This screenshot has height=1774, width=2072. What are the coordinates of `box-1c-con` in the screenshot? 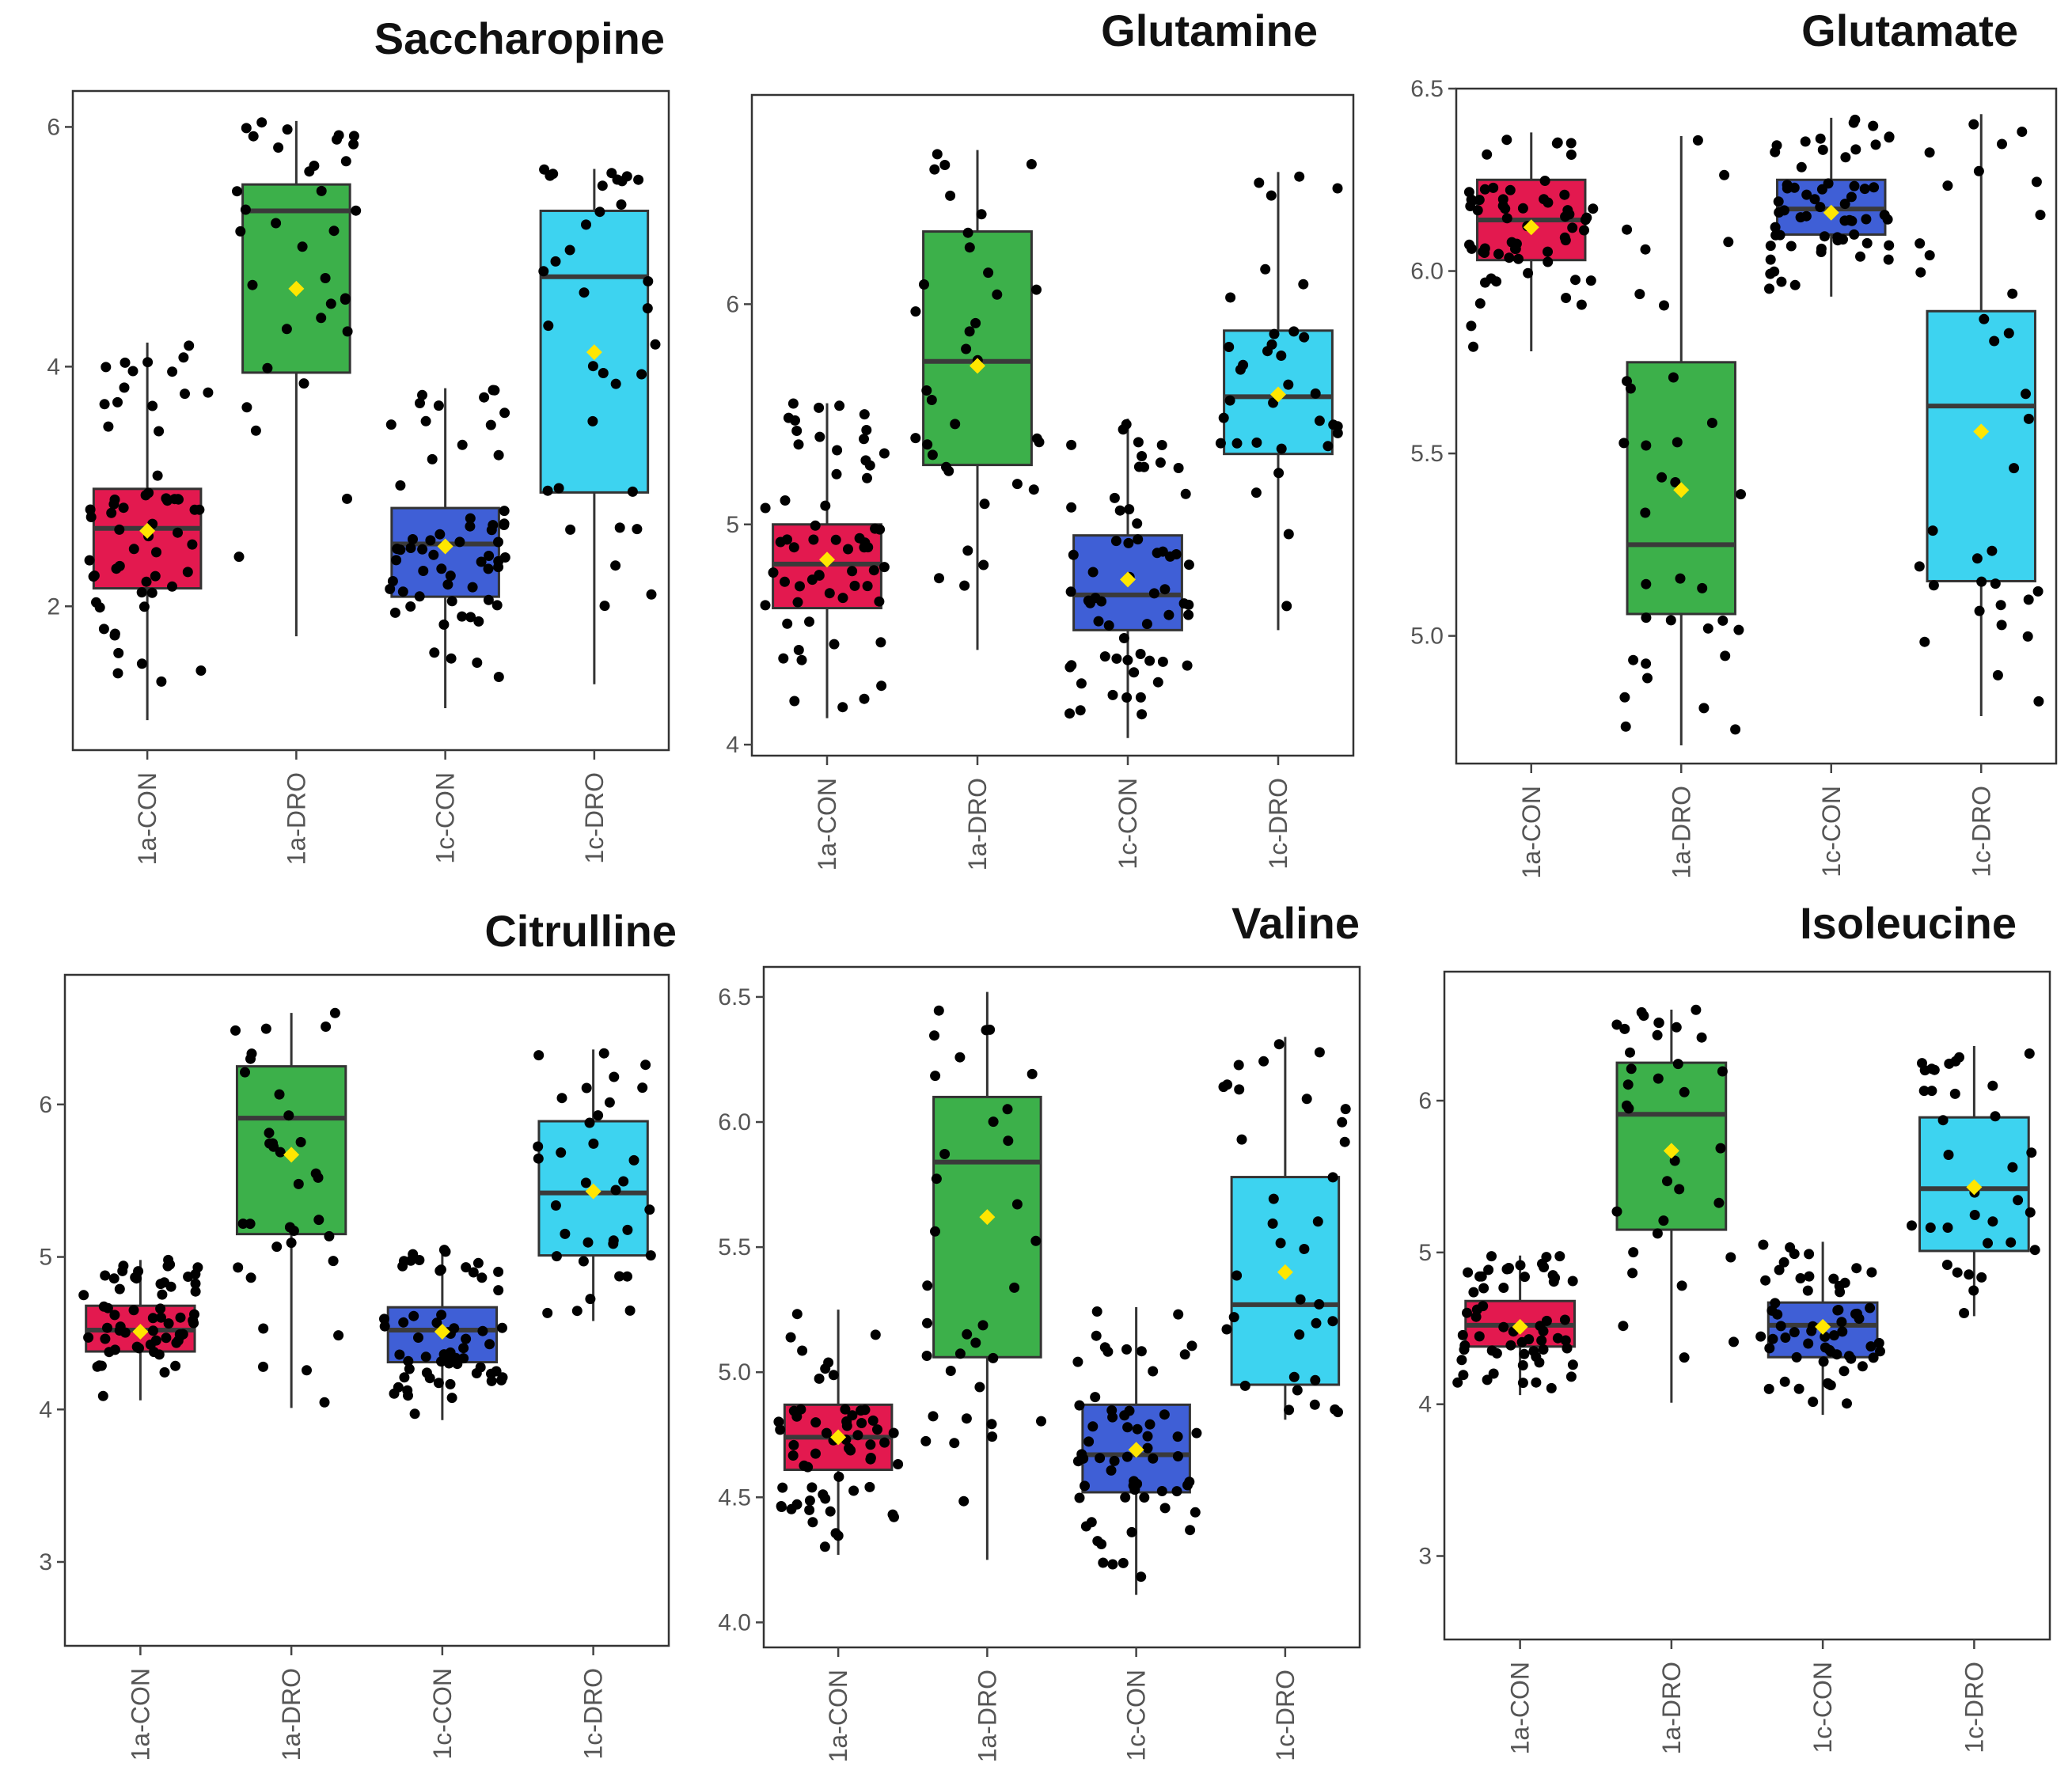 It's located at (1129, 578).